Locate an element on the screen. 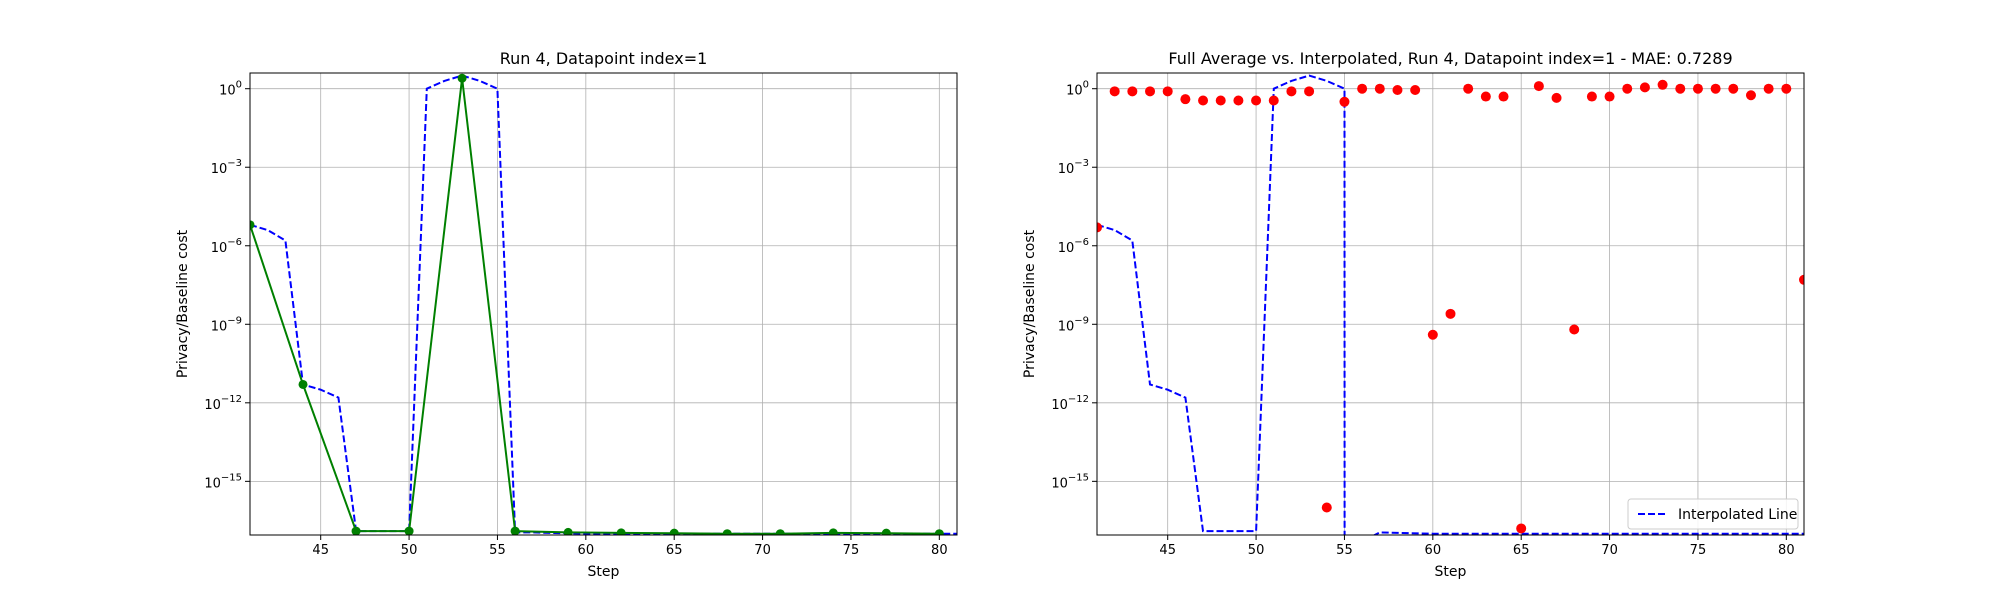  legend-box is located at coordinates (1713, 514).